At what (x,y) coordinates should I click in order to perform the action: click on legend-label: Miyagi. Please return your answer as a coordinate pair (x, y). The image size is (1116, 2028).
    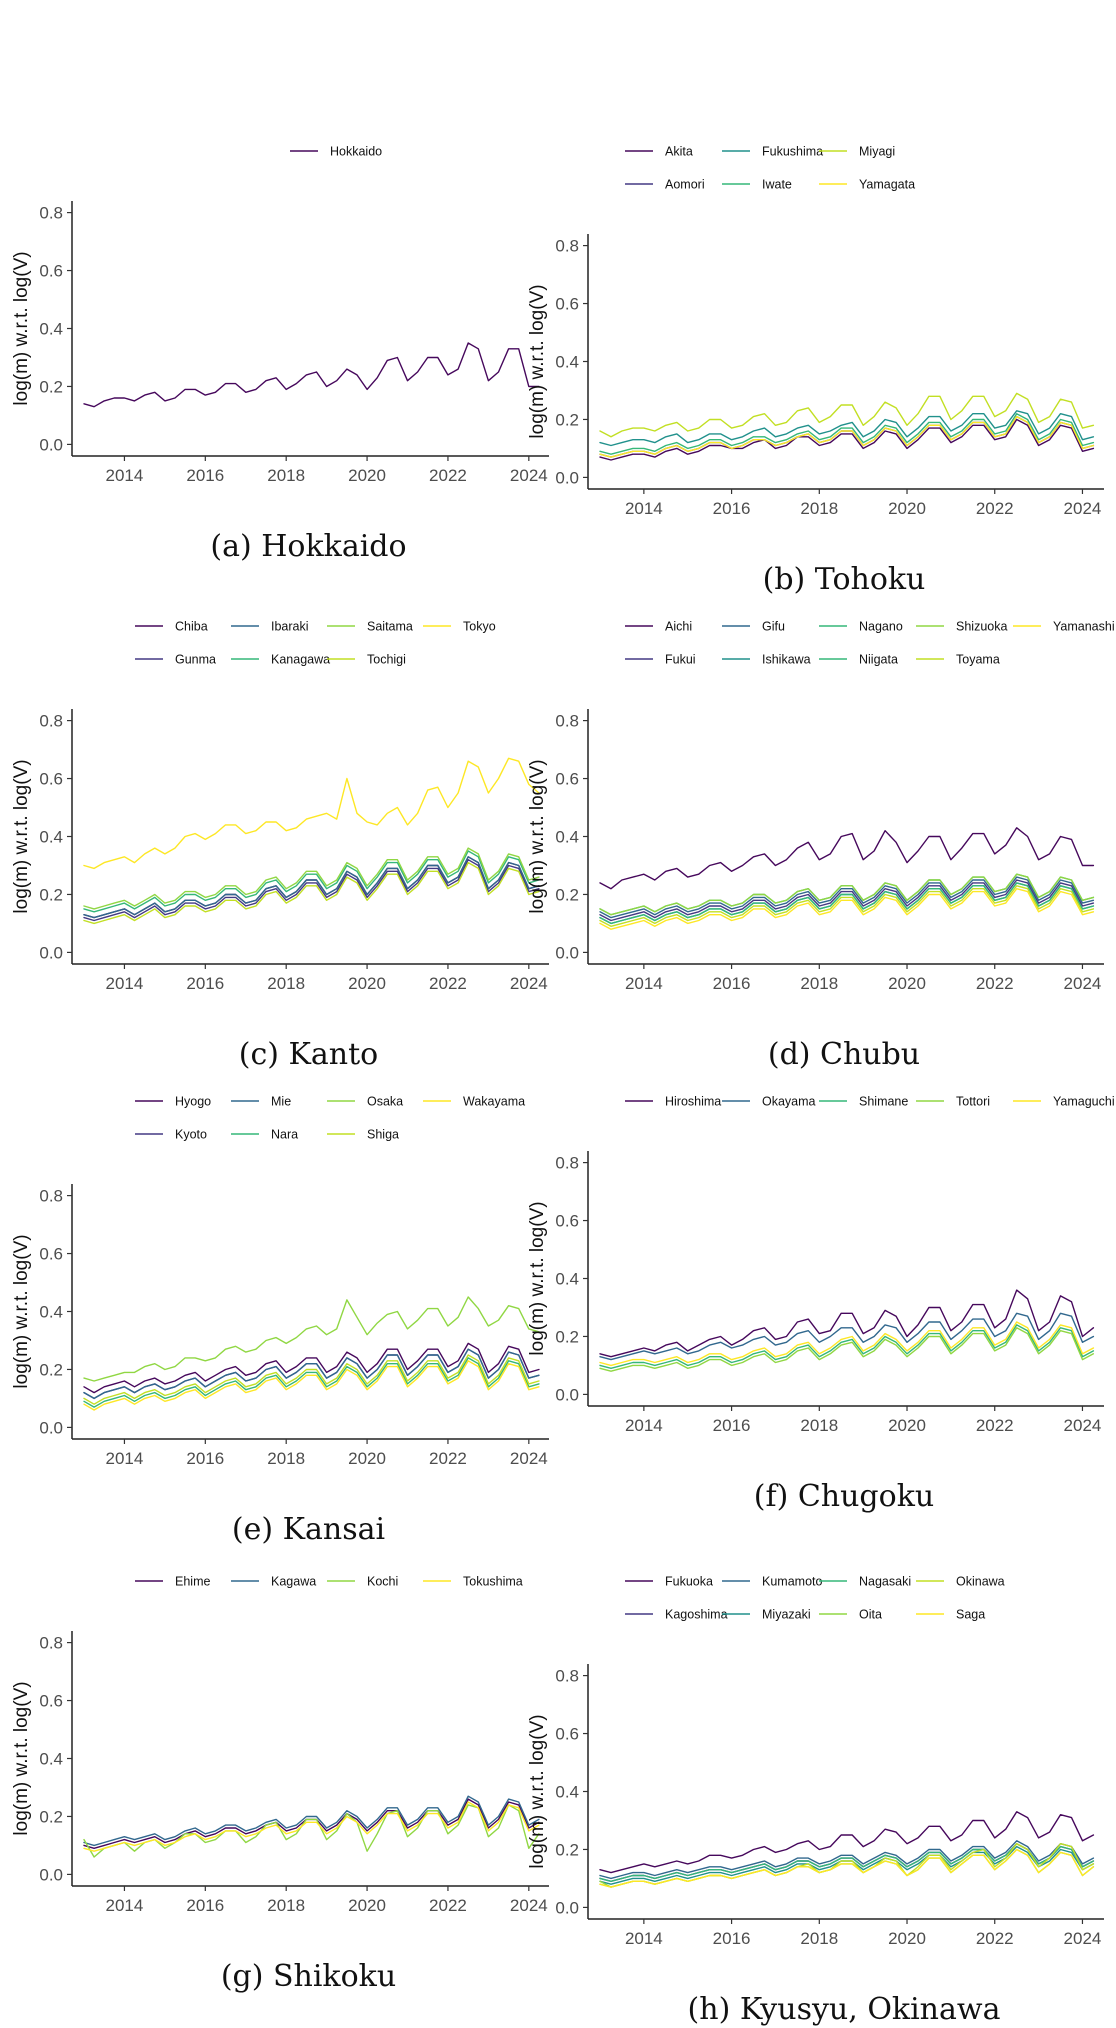
    Looking at the image, I should click on (877, 152).